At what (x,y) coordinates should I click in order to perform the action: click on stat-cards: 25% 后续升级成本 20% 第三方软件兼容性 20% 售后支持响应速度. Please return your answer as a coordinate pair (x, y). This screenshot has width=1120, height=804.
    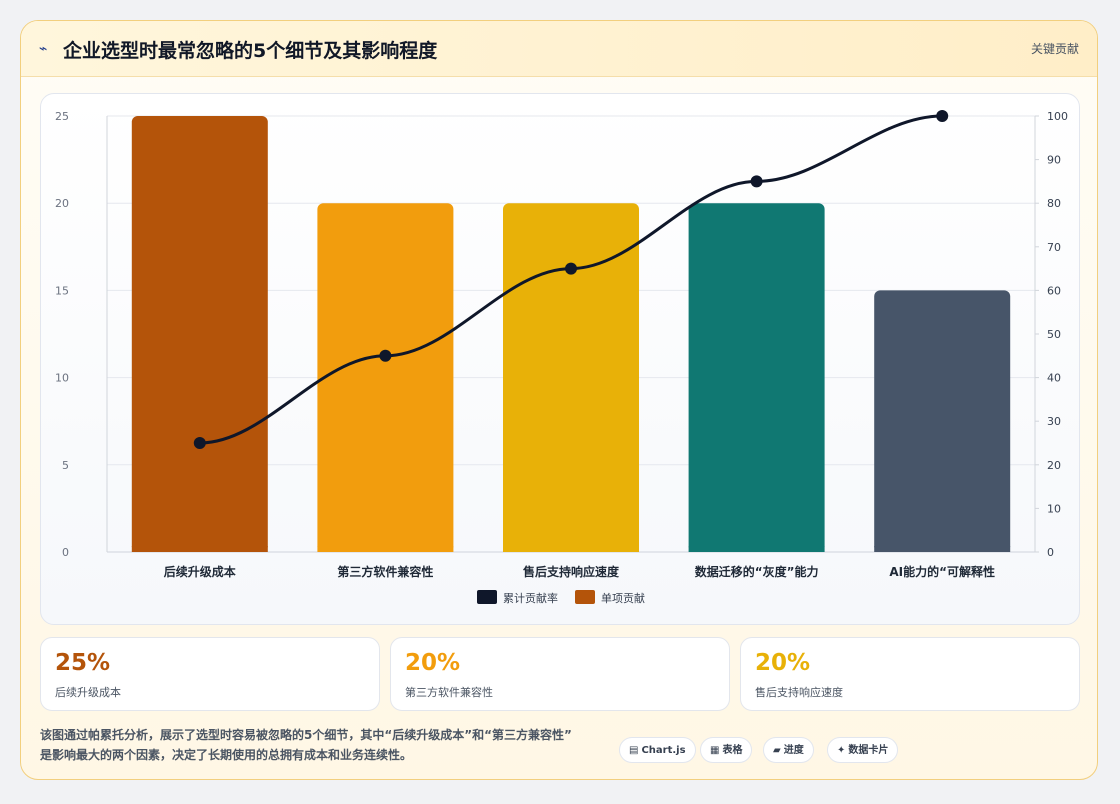
    Looking at the image, I should click on (560, 674).